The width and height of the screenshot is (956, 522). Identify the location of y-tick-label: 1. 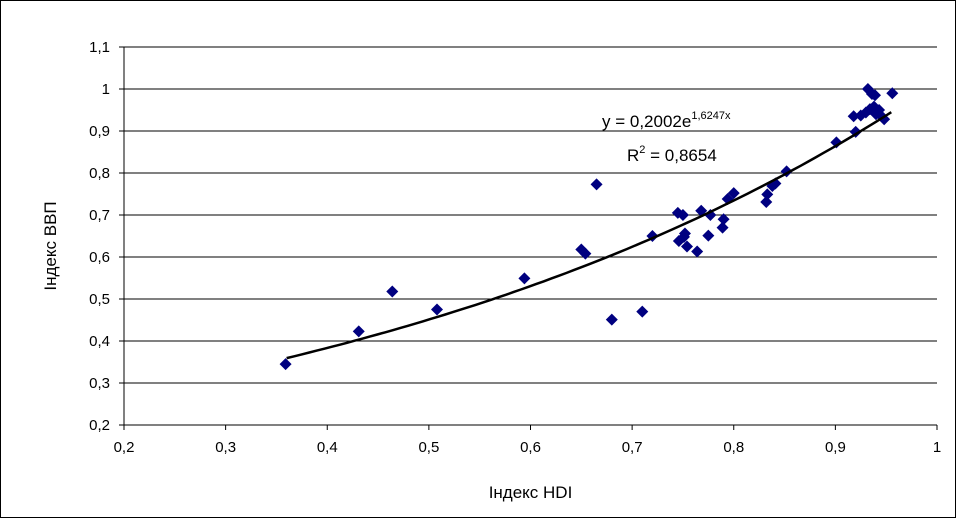
(106, 89).